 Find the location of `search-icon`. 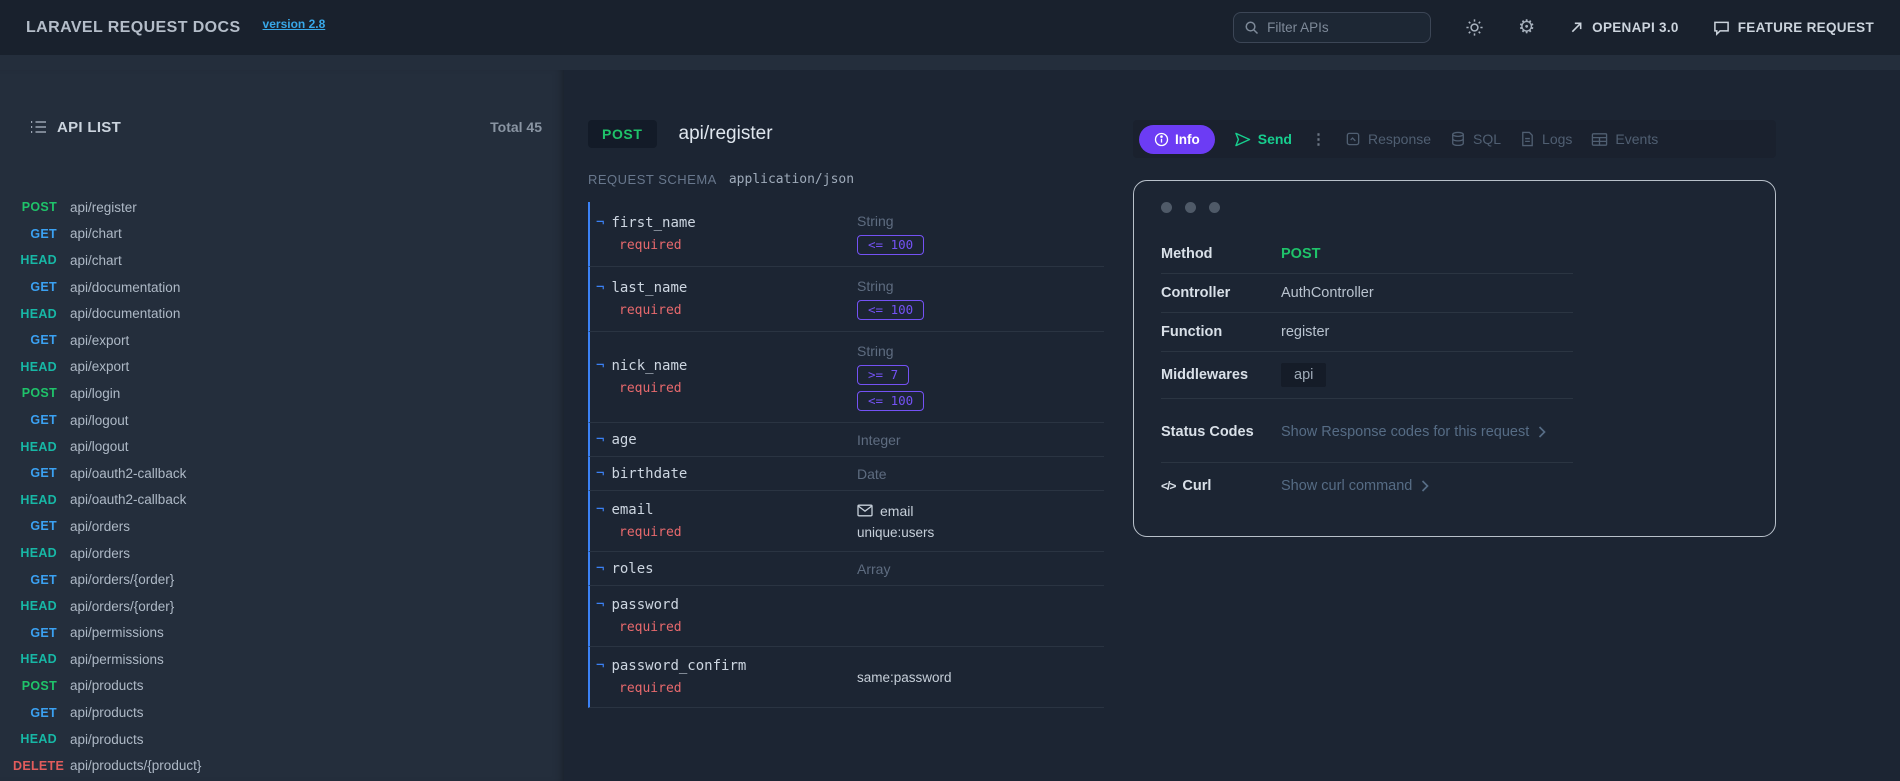

search-icon is located at coordinates (1251, 27).